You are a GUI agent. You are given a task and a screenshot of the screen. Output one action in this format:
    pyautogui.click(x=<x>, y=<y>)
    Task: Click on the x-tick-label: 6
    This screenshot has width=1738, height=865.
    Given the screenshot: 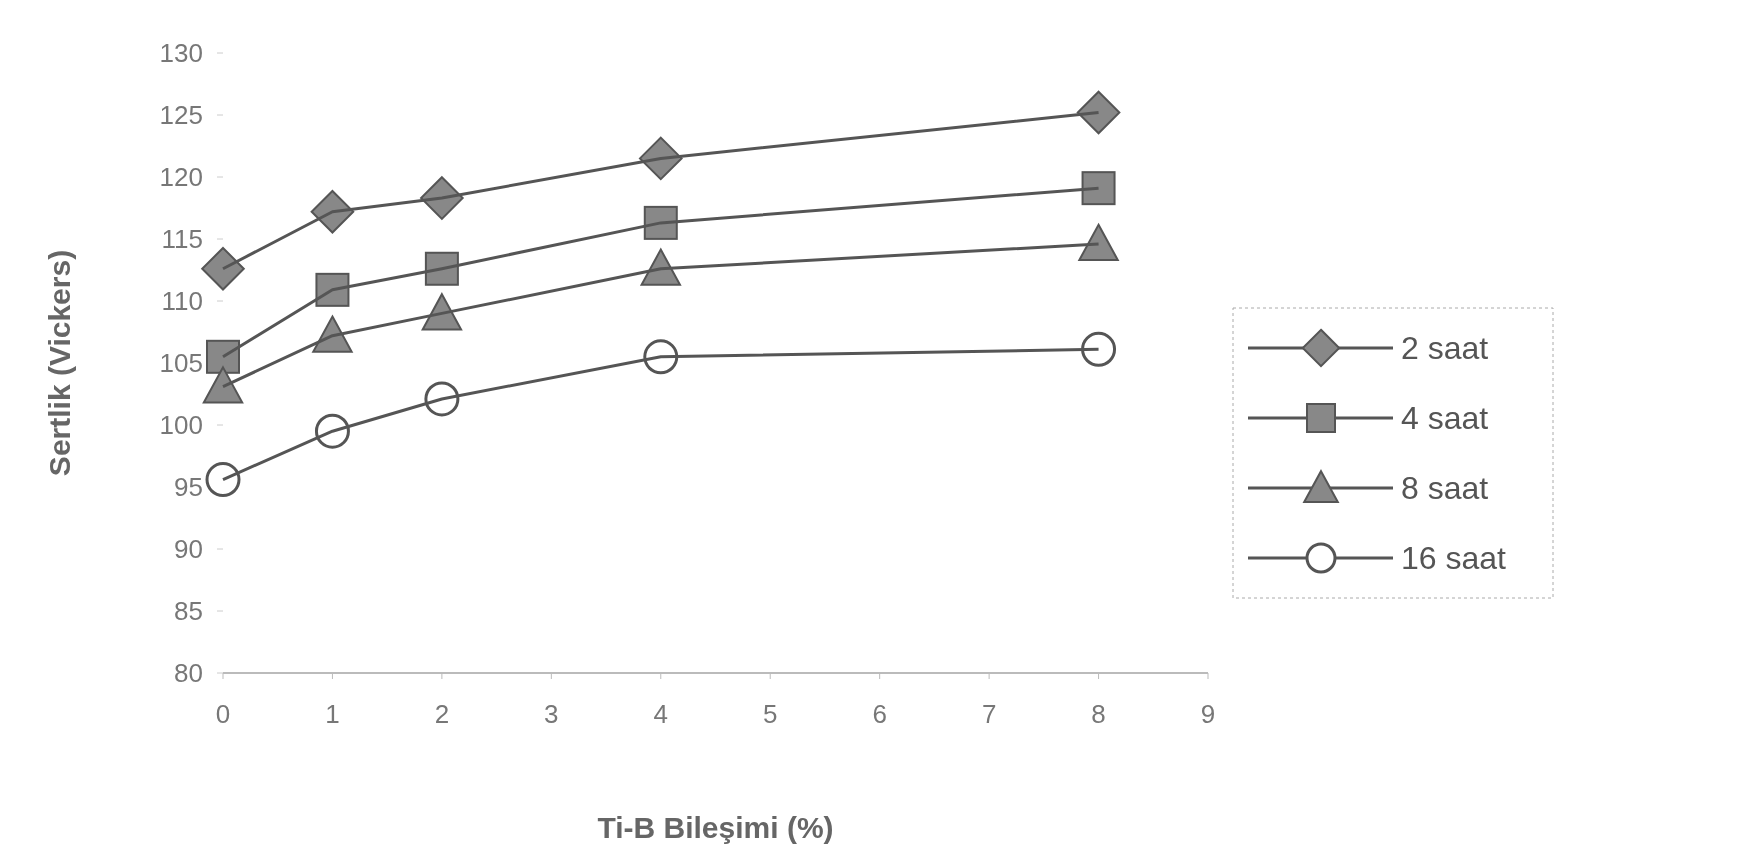 What is the action you would take?
    pyautogui.click(x=879, y=714)
    